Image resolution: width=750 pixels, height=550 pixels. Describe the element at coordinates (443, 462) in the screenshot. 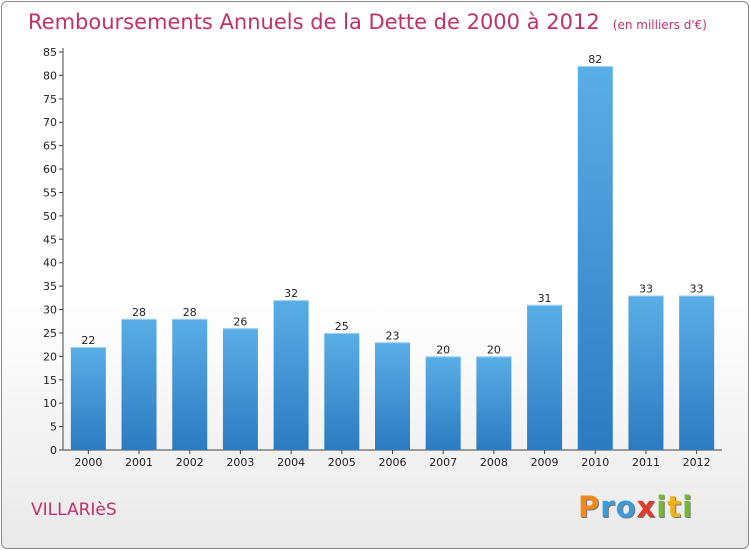

I see `x-tick-label: 2007` at that location.